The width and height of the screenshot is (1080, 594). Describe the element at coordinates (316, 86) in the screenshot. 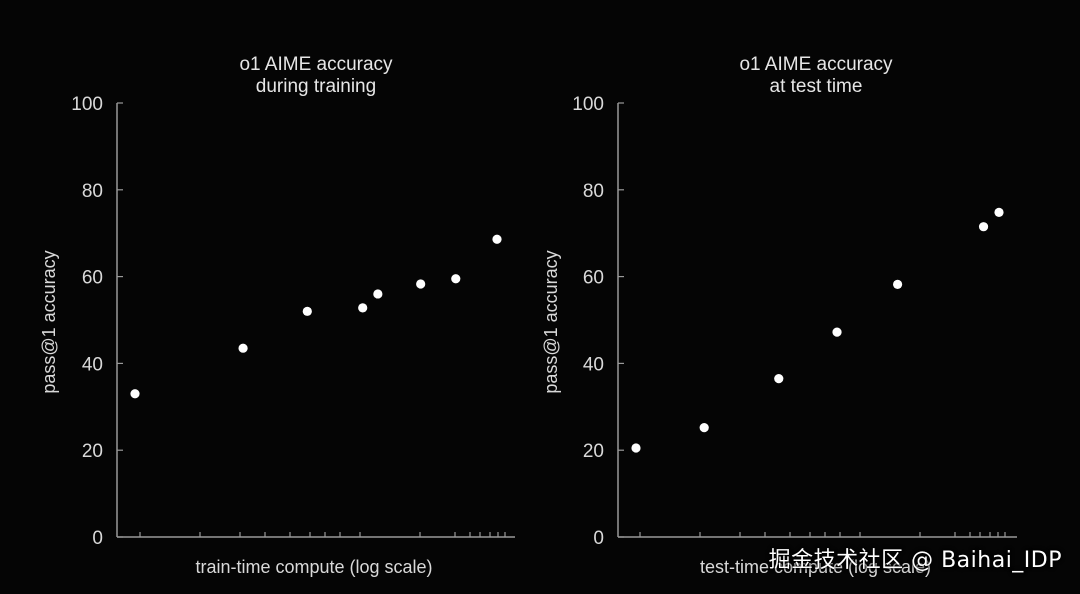

I see `chart-title-line: during training` at that location.